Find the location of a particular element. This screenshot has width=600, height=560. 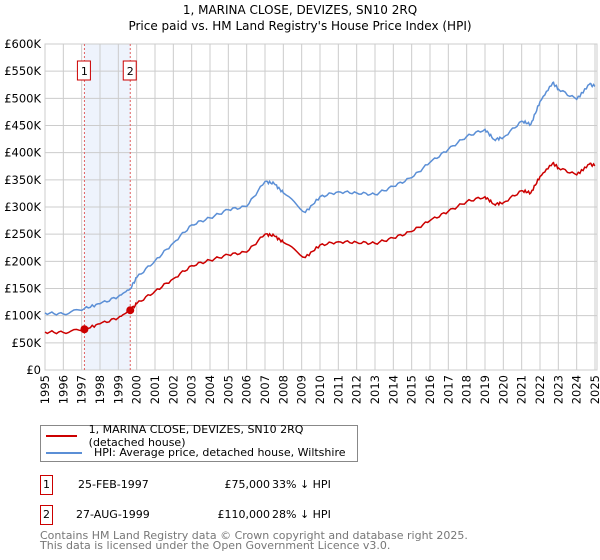

sale-marker-label: 1 is located at coordinates (84, 71).